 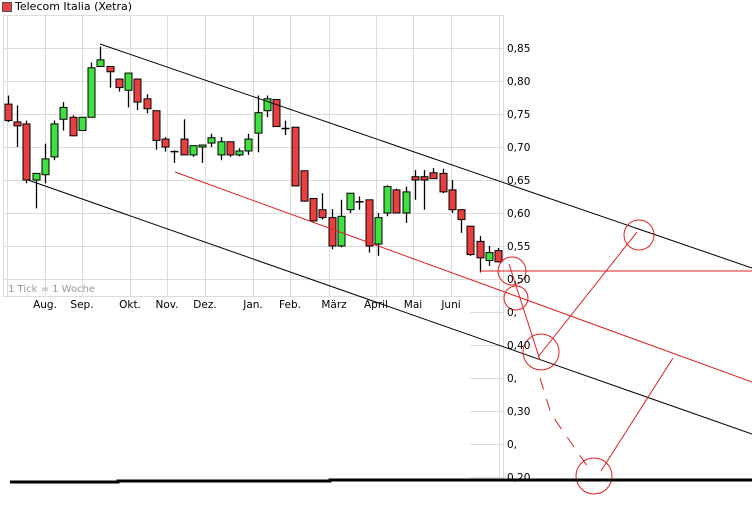 What do you see at coordinates (166, 305) in the screenshot?
I see `x-tick-label: Nov.` at bounding box center [166, 305].